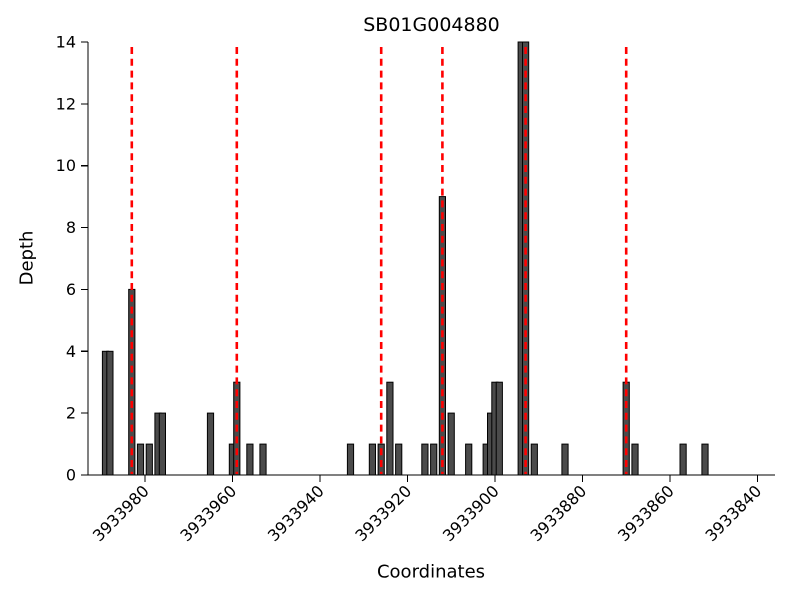 Image resolution: width=800 pixels, height=600 pixels. Describe the element at coordinates (66, 42) in the screenshot. I see `y-tick-label: 14` at that location.